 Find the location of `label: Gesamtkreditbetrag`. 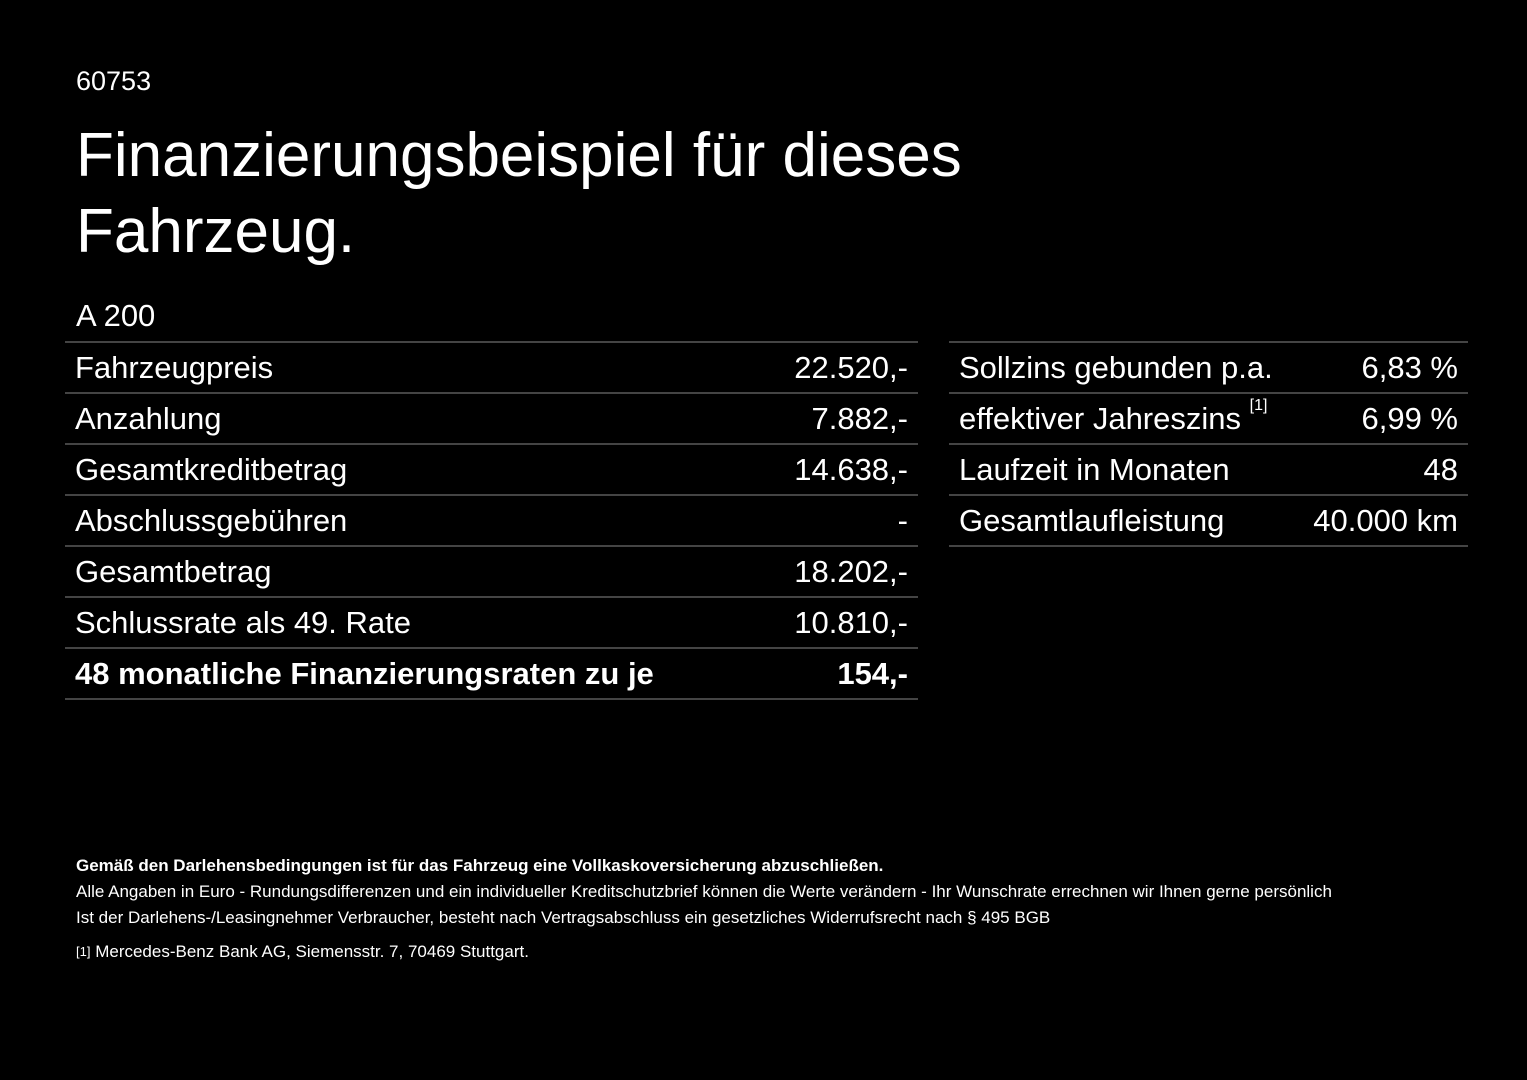

label: Gesamtkreditbetrag is located at coordinates (414, 470).